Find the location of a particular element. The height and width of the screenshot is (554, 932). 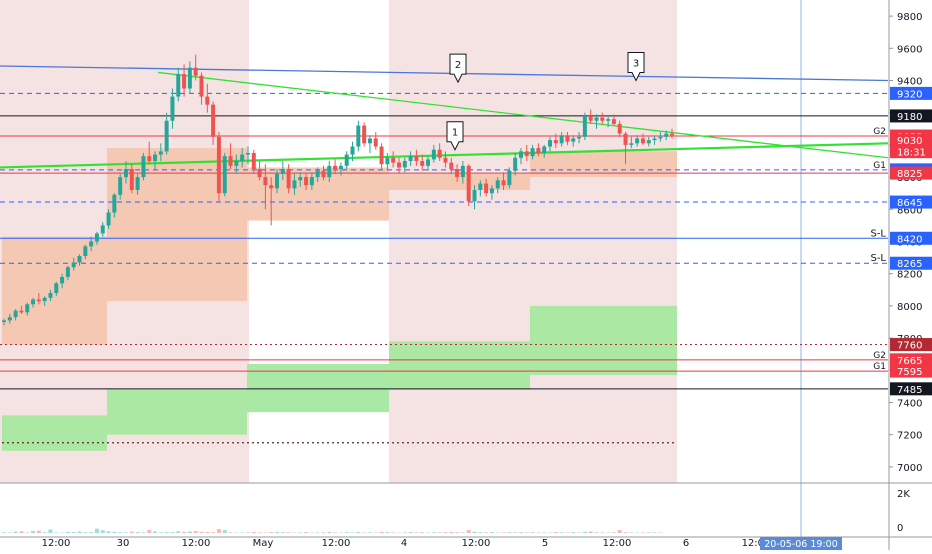

x-tick-label: 6 is located at coordinates (686, 543).